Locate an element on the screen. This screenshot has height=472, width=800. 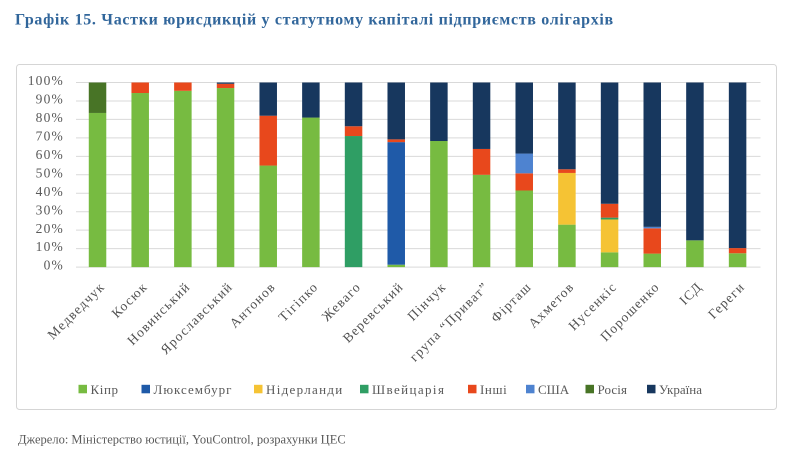
svg-text: 70% is located at coordinates (50, 135).